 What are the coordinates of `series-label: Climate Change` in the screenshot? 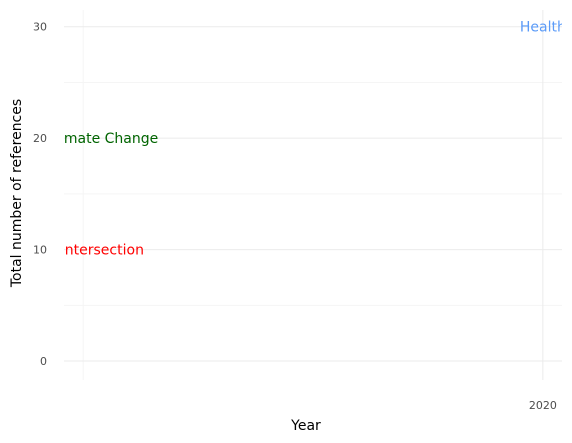 It's located at (102, 139).